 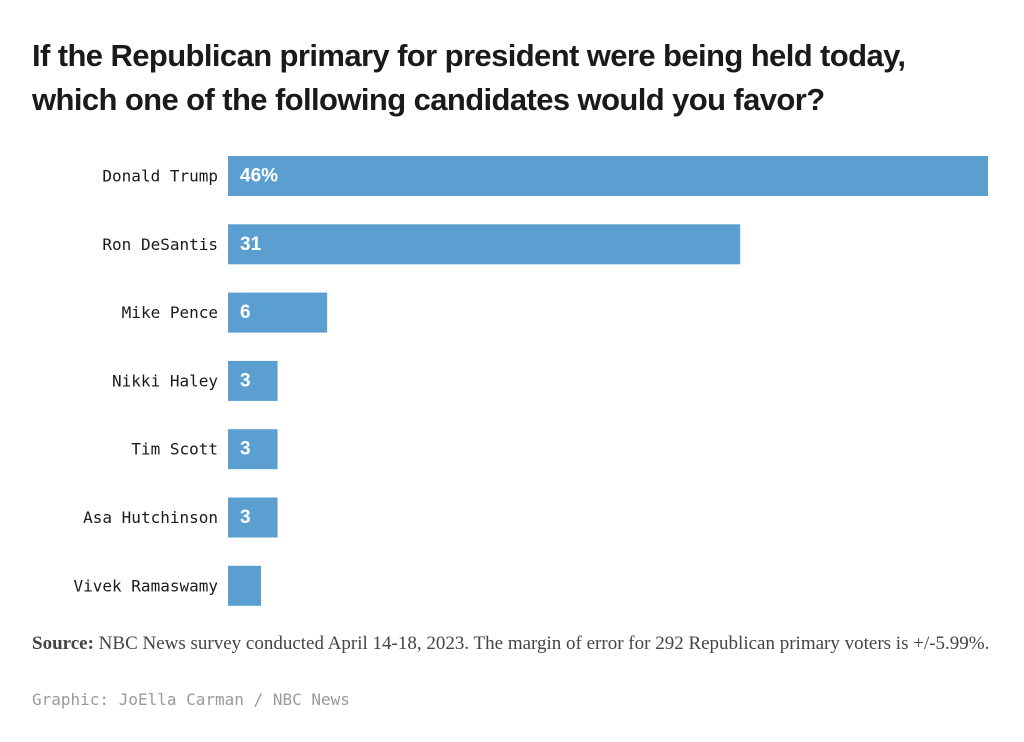 What do you see at coordinates (278, 312) in the screenshot?
I see `bar-mike-pence` at bounding box center [278, 312].